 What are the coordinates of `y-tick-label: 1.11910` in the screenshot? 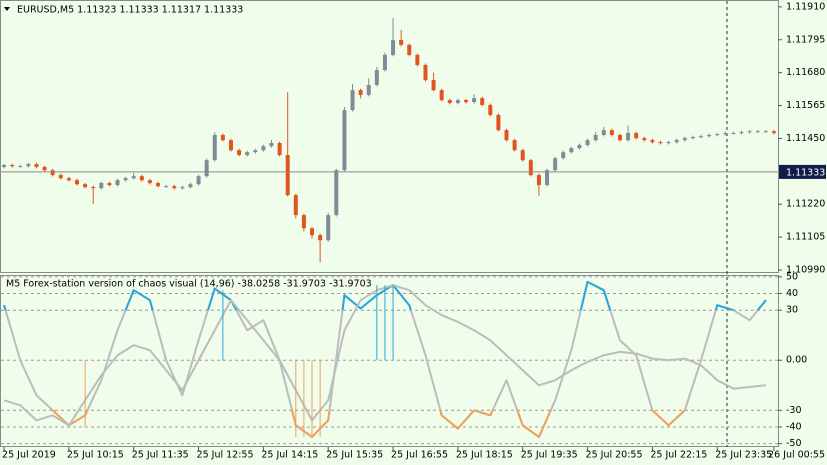 It's located at (805, 6).